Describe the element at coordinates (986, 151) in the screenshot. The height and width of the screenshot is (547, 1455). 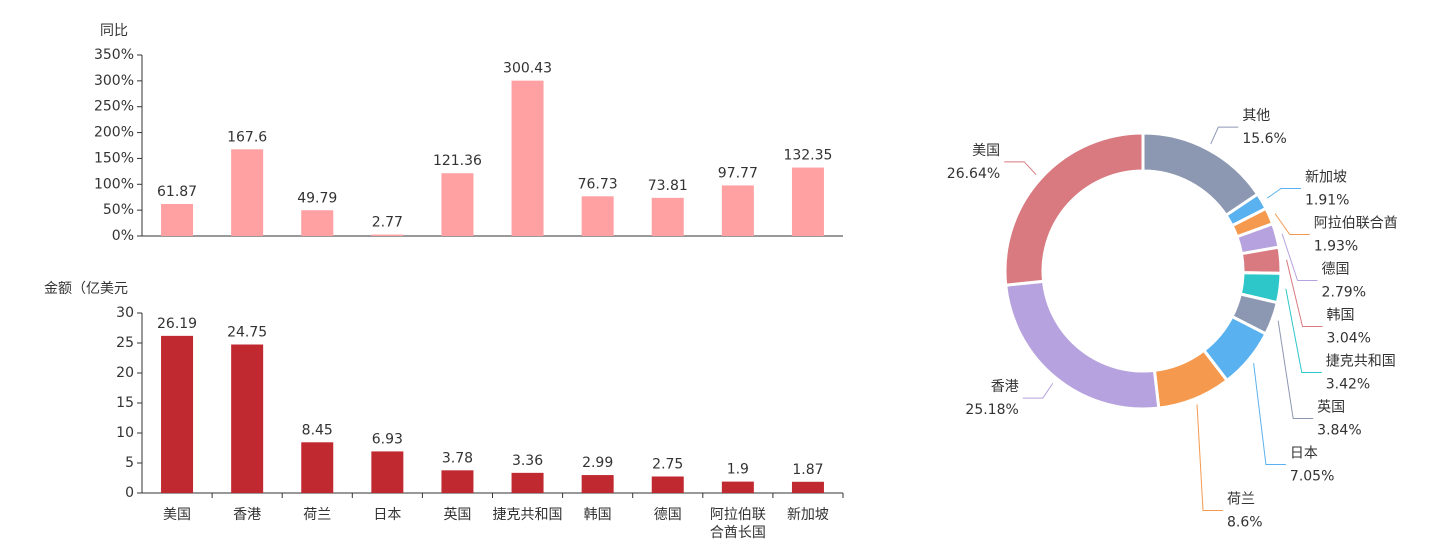
I see `slice-name: 美国` at that location.